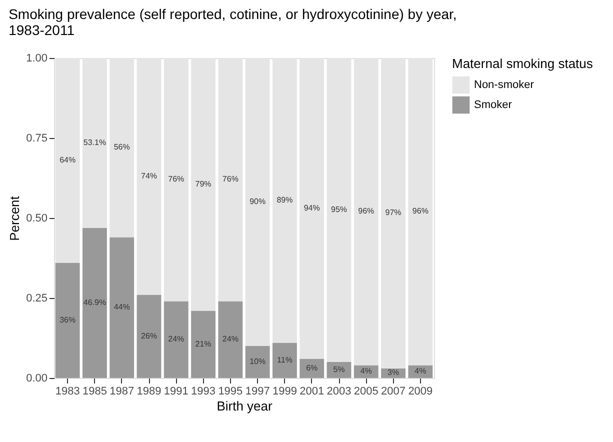  Describe the element at coordinates (394, 373) in the screenshot. I see `data-label: 3%` at that location.